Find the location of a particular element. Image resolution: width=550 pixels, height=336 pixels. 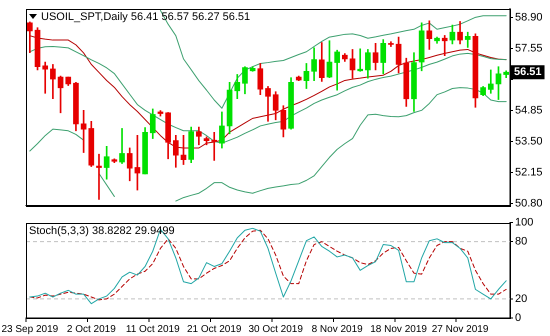

annotation: 56.51 is located at coordinates (528, 72).